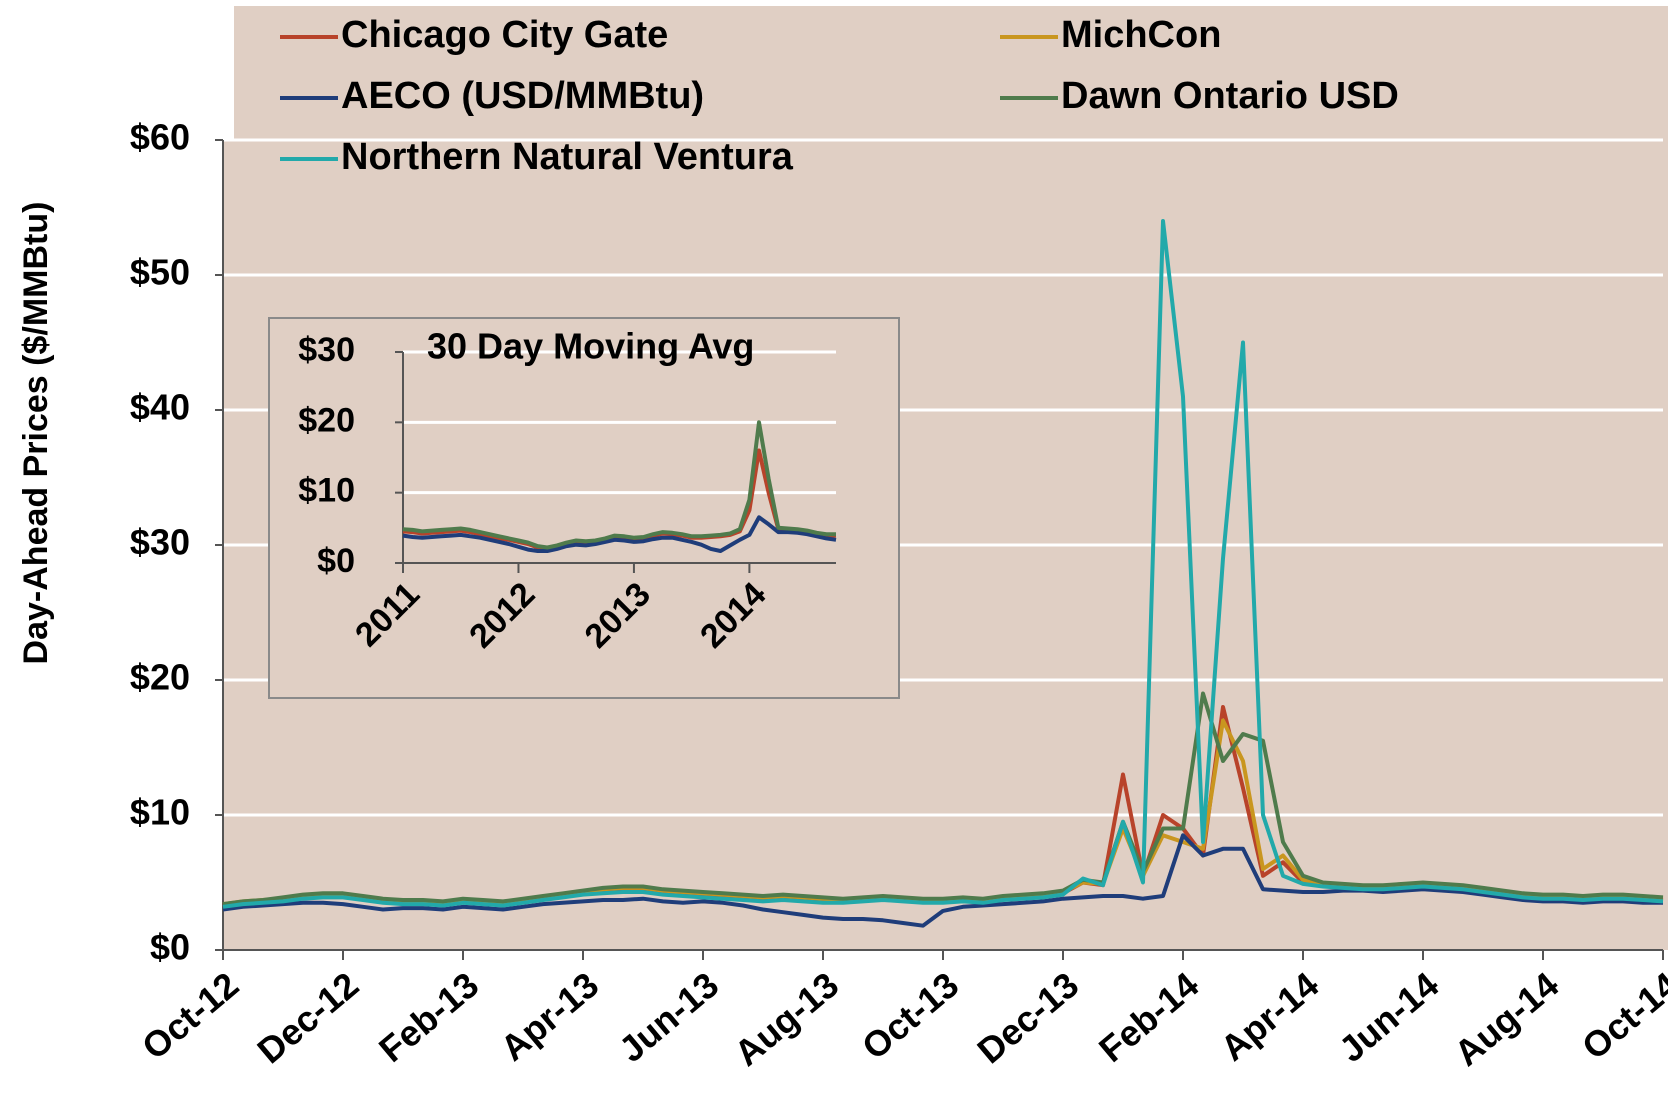  Describe the element at coordinates (1148, 1017) in the screenshot. I see `x-tick-label: Feb-14` at that location.